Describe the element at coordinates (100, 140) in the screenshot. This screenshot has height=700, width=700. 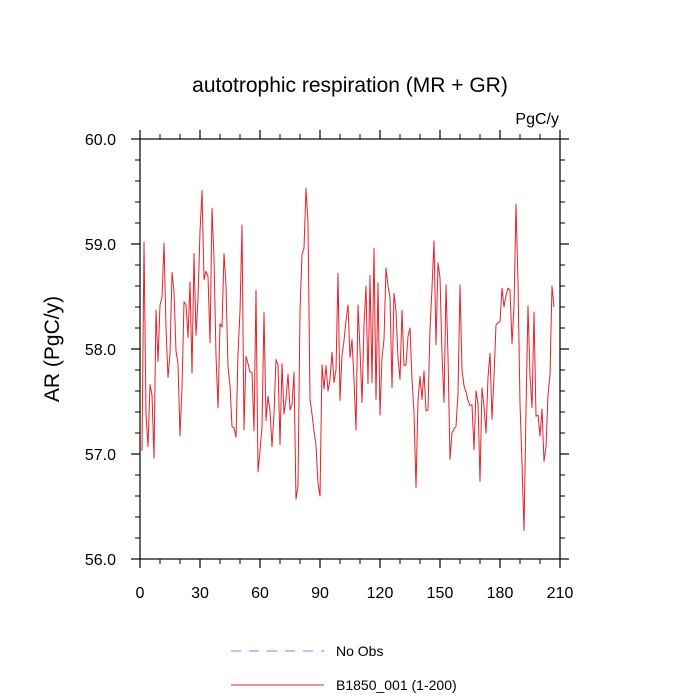
I see `y-tick-label: 60.0` at that location.